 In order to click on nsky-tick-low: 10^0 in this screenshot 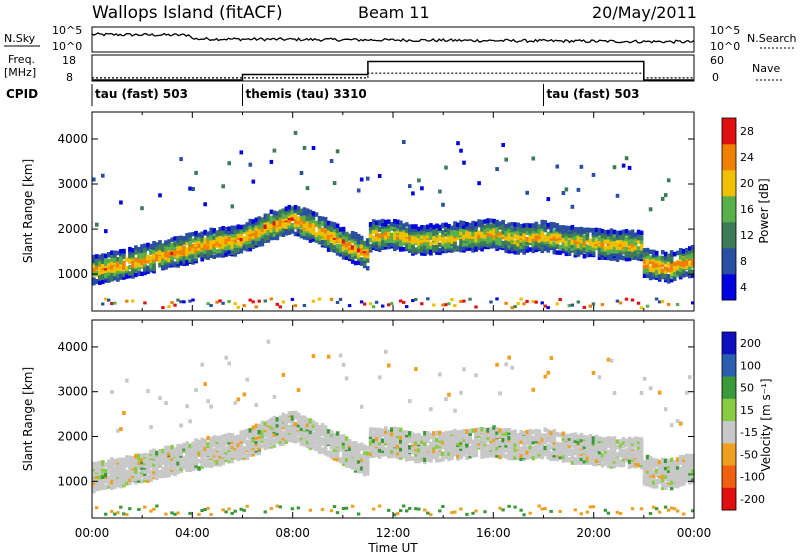, I will do `click(67, 46)`.